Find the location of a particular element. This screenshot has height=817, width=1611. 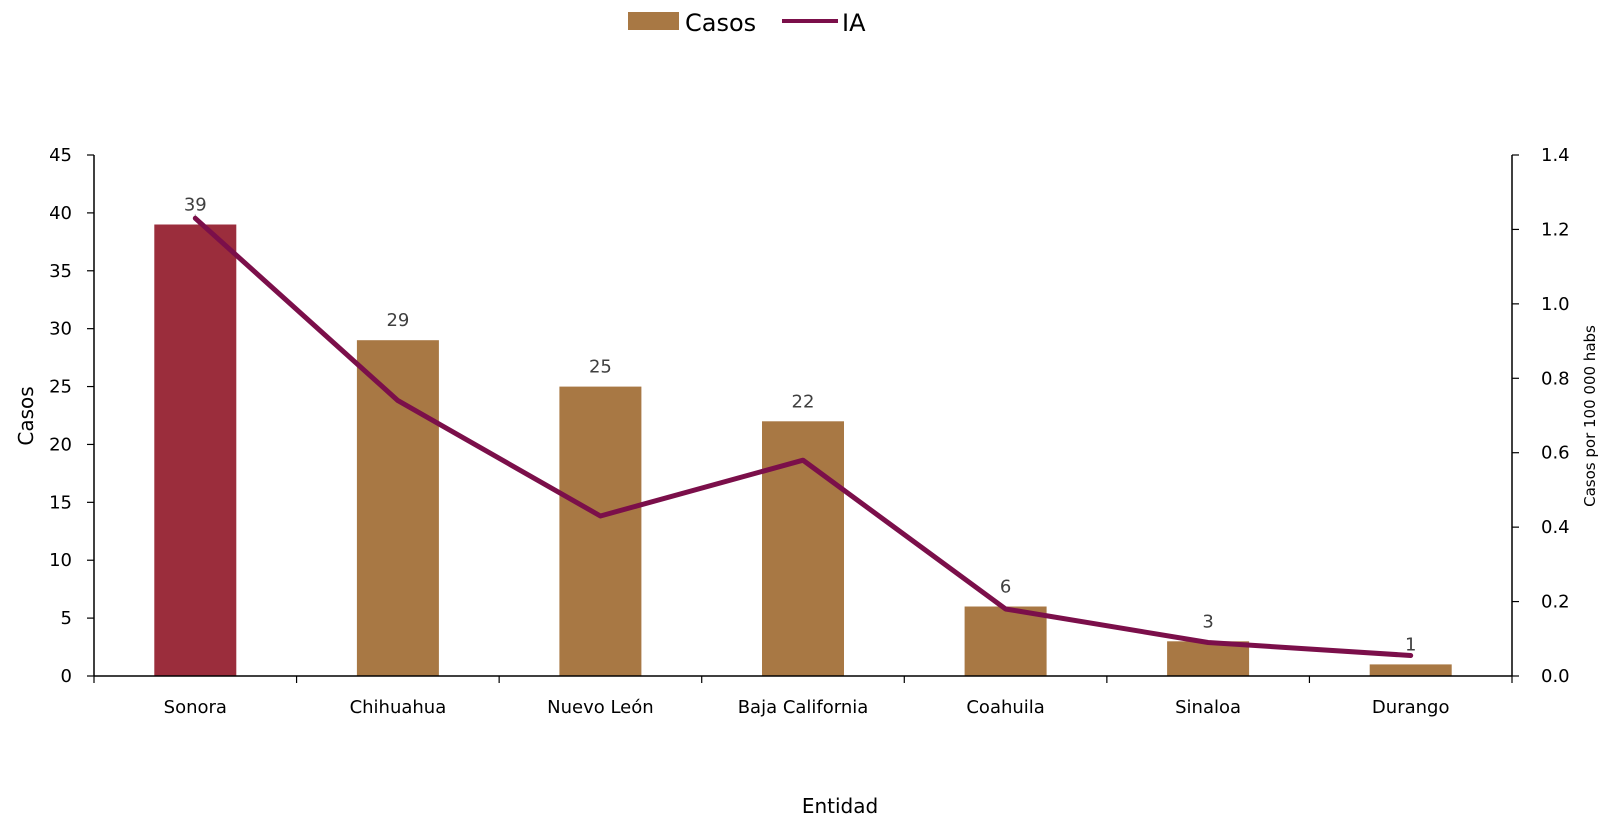

y2-tick-label: 0.0 is located at coordinates (1555, 676).